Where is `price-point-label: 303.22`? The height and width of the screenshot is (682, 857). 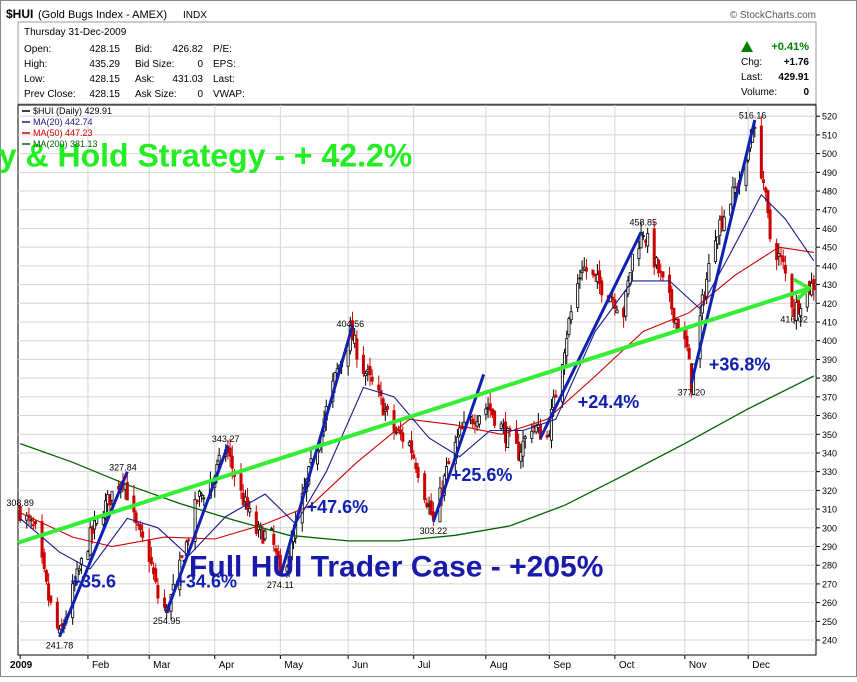 price-point-label: 303.22 is located at coordinates (434, 531).